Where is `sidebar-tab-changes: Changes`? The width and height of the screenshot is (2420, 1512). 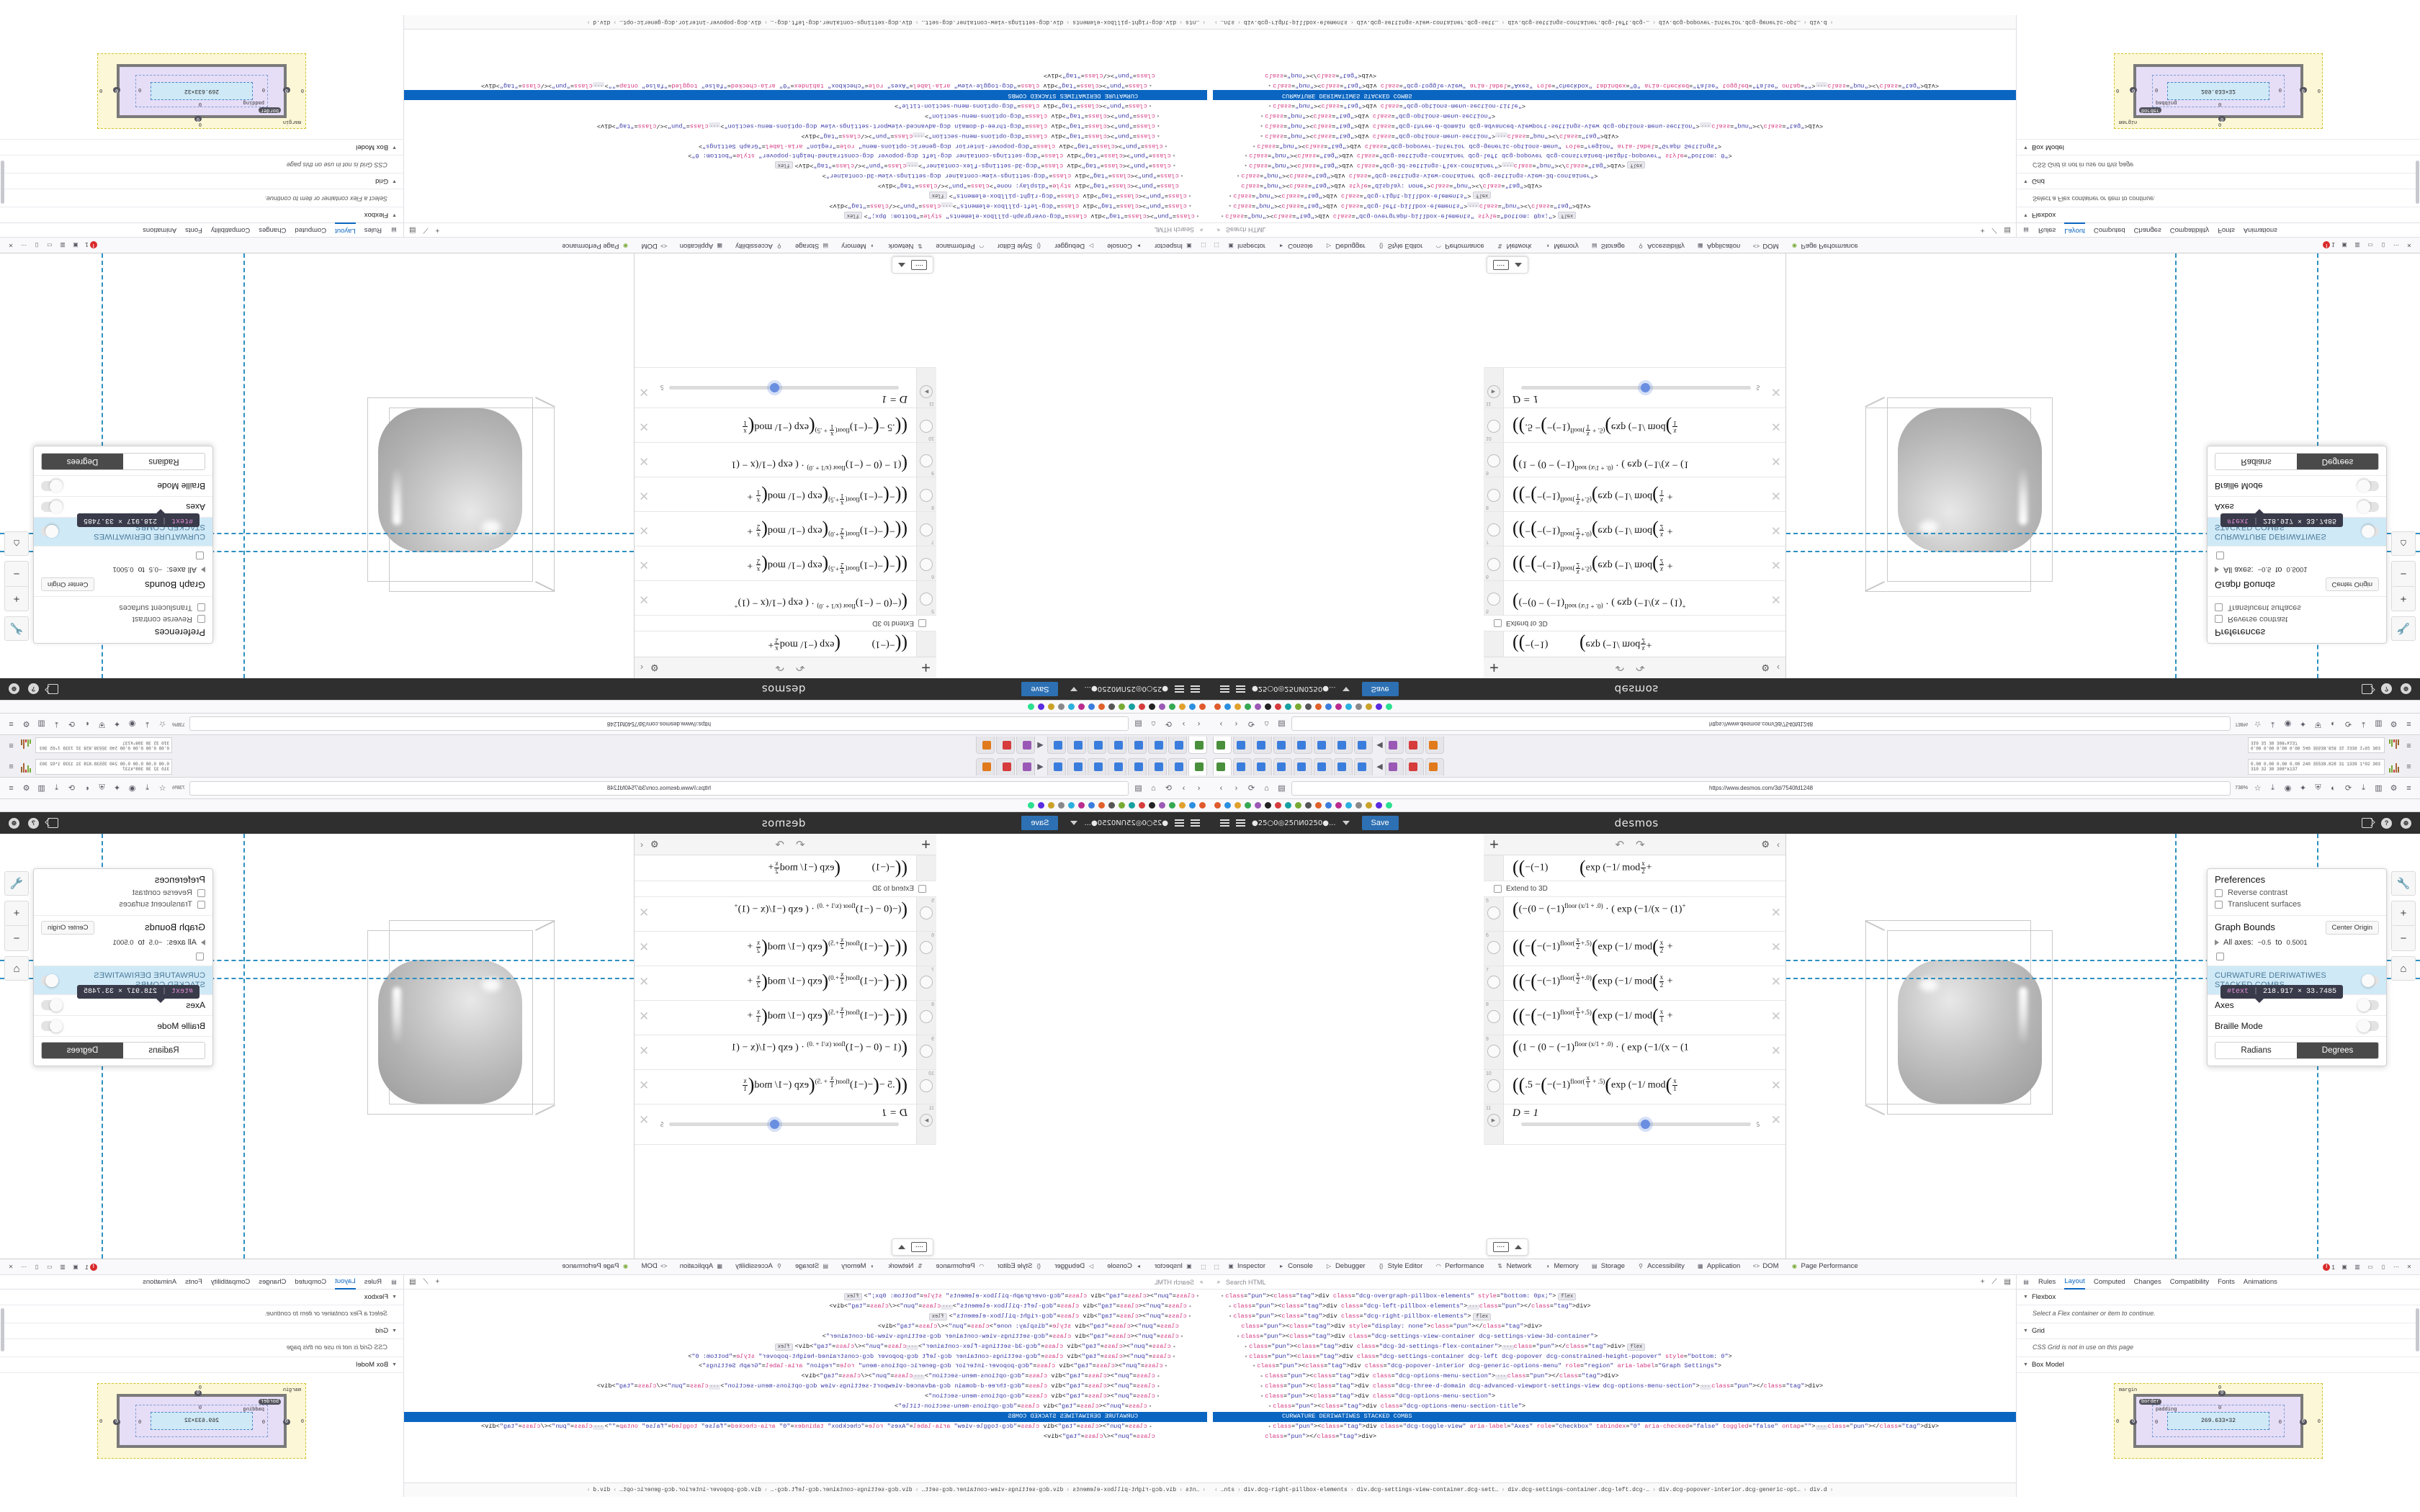
sidebar-tab-changes: Changes is located at coordinates (273, 1282).